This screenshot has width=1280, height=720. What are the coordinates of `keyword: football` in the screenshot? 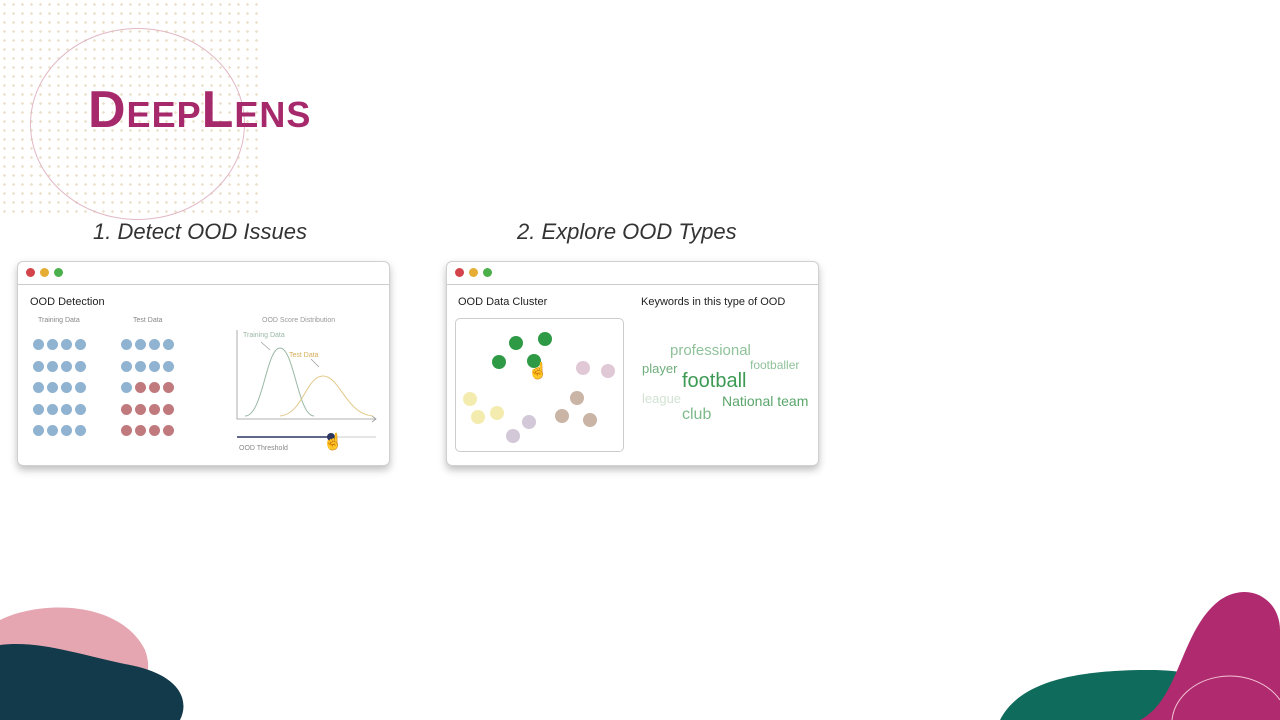 It's located at (714, 381).